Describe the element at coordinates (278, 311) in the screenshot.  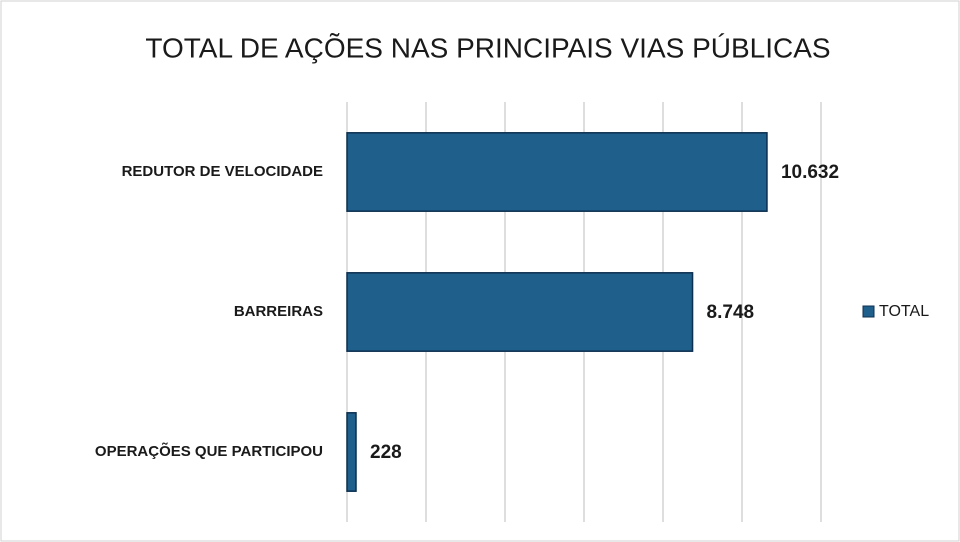
I see `y-tick-label: BARREIRAS` at that location.